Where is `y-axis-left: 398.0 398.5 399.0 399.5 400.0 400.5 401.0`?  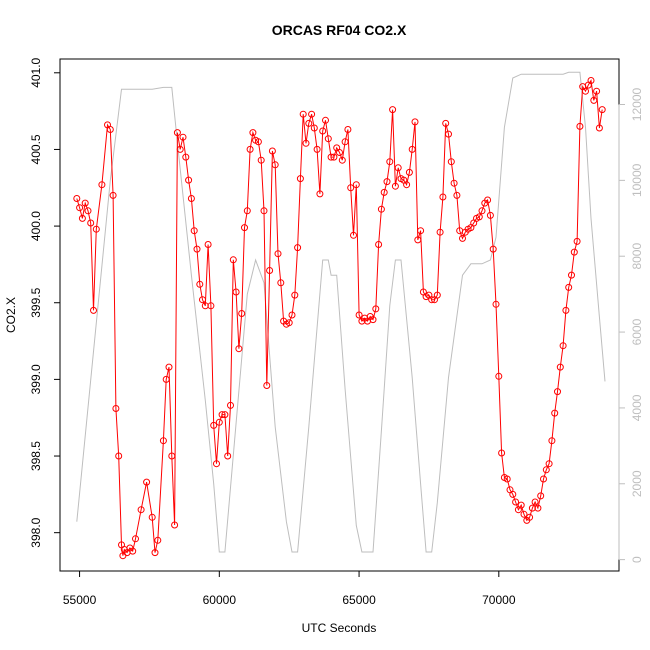
y-axis-left: 398.0 398.5 399.0 399.5 400.0 400.5 401.0 is located at coordinates (45, 302).